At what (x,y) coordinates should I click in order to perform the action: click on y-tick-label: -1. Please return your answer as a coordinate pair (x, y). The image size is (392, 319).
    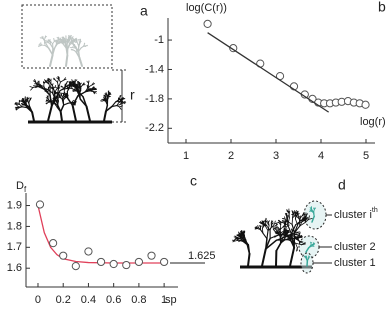
    Looking at the image, I should click on (159, 40).